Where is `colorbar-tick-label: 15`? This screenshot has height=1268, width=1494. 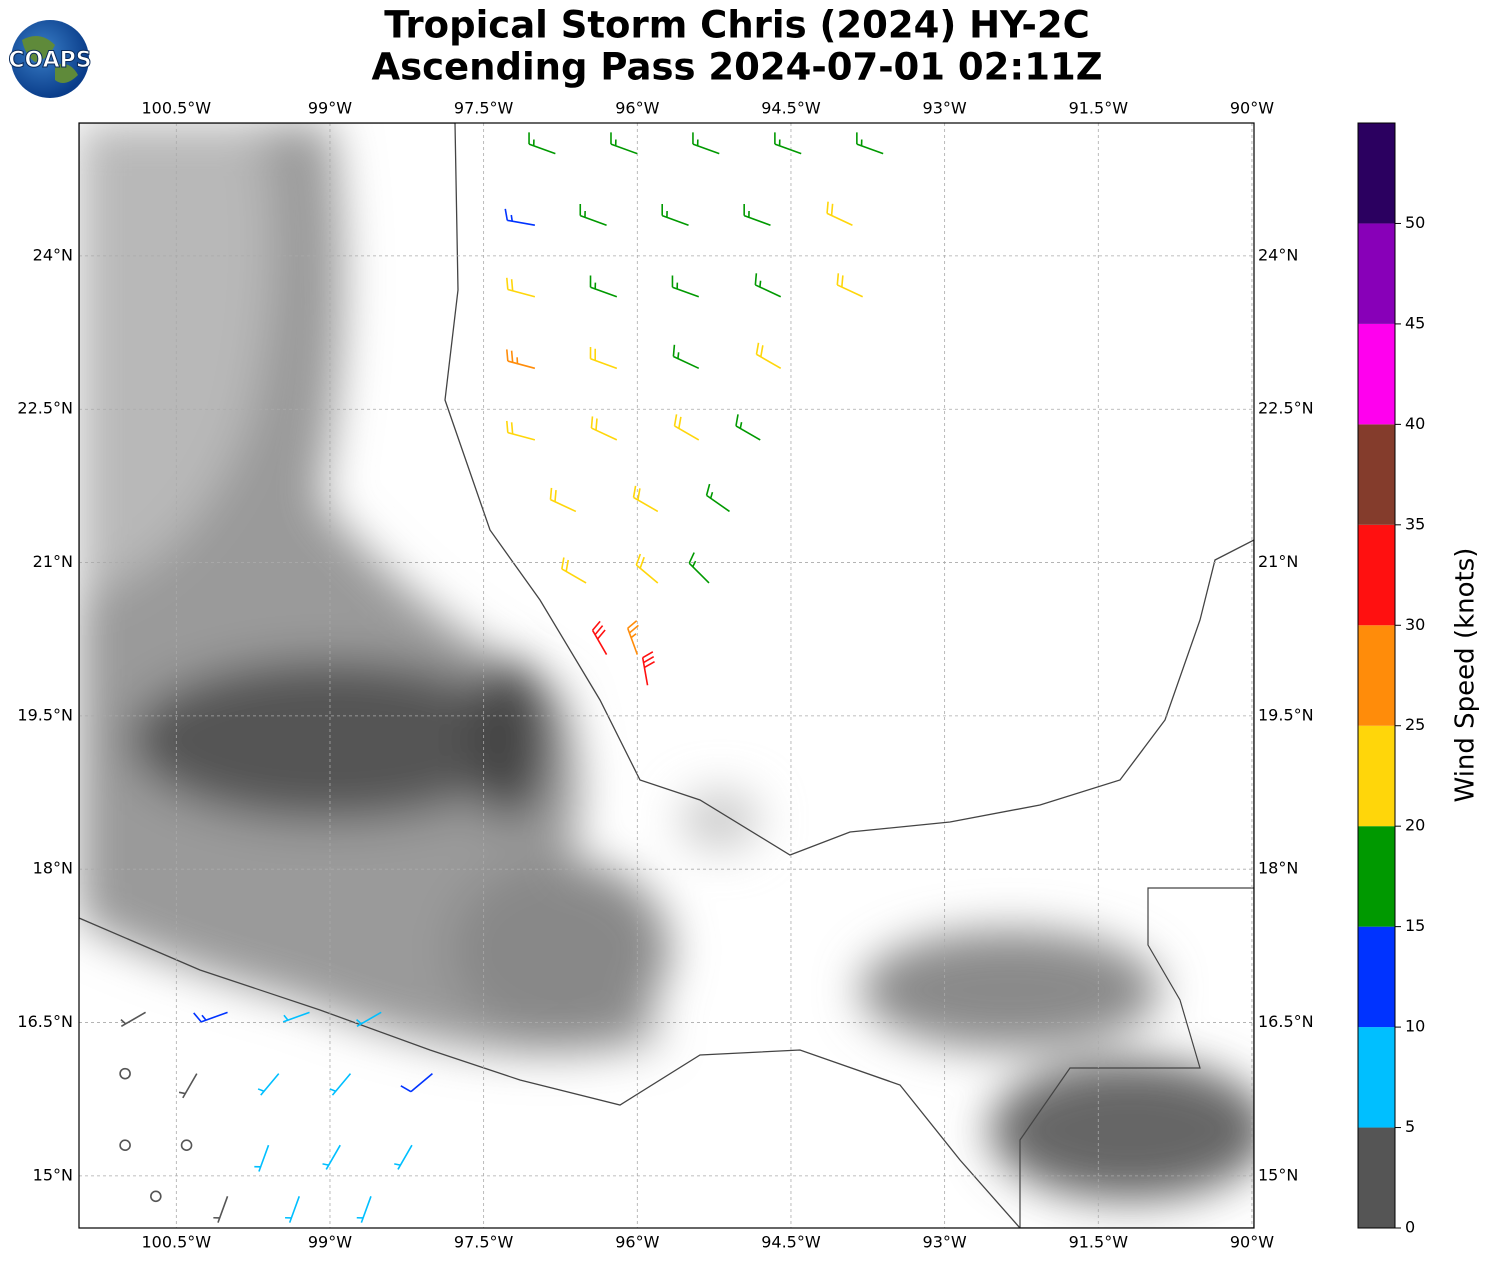
colorbar-tick-label: 15 is located at coordinates (1415, 925).